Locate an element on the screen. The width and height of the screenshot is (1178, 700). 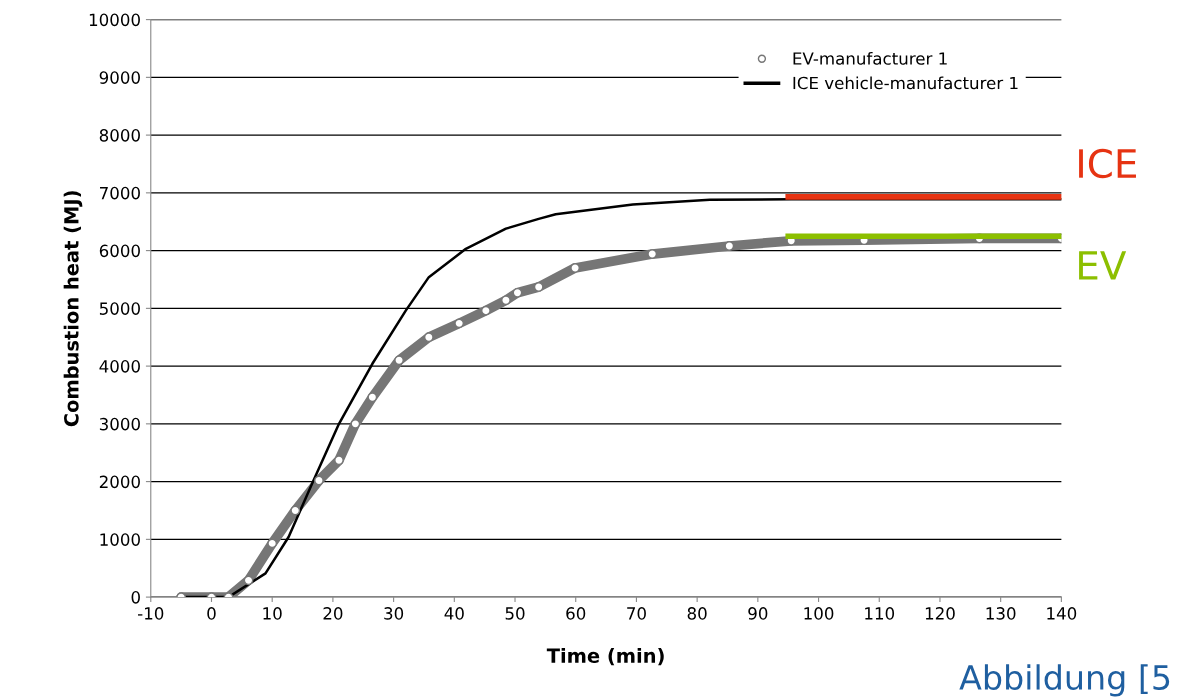
y-tick-label: 3000 is located at coordinates (119, 424).